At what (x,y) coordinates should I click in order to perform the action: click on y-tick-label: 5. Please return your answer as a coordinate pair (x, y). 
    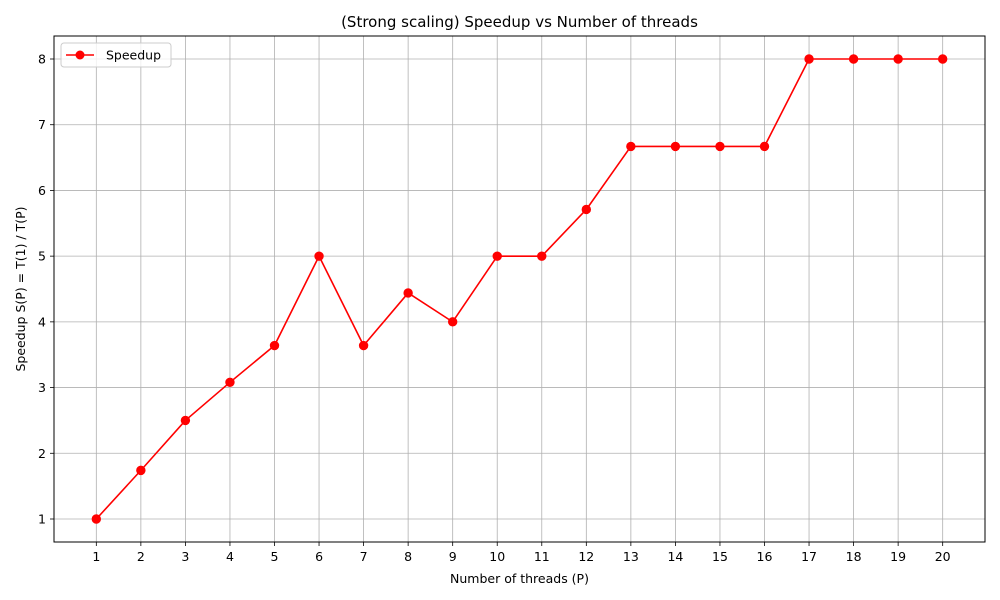
    Looking at the image, I should click on (42, 256).